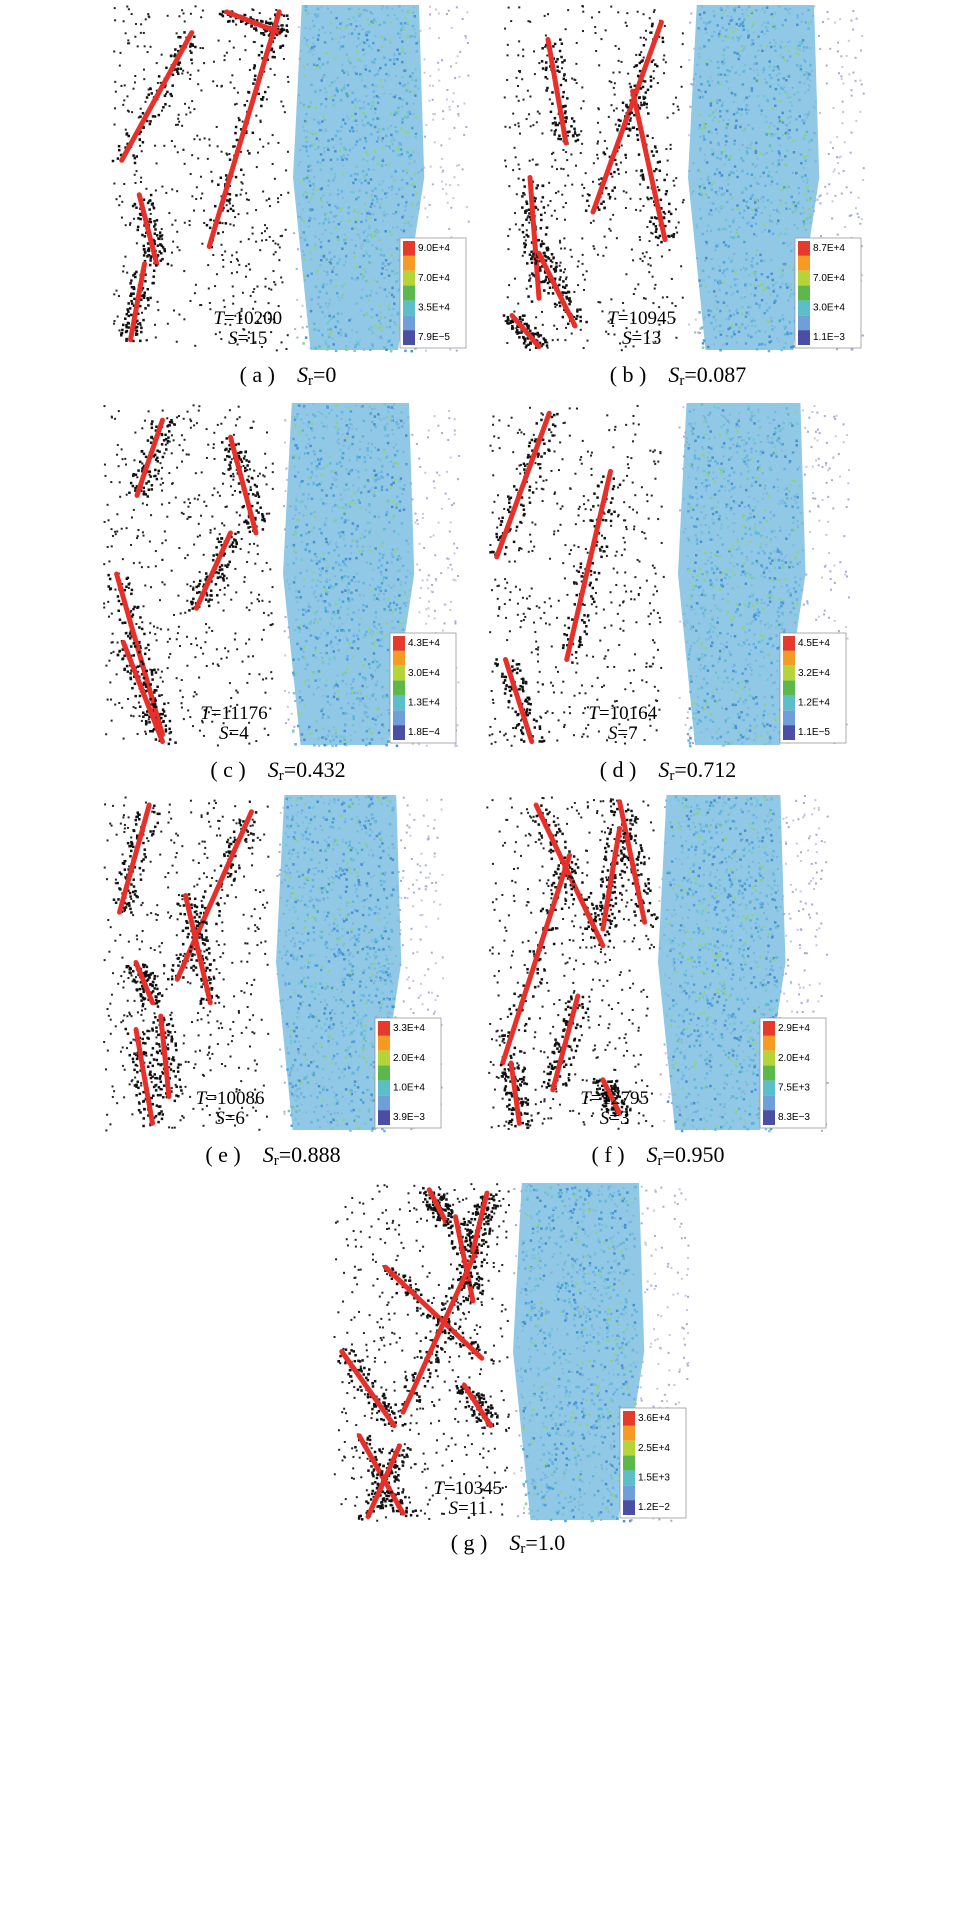  Describe the element at coordinates (253, 22) in the screenshot. I see `crack-line` at that location.